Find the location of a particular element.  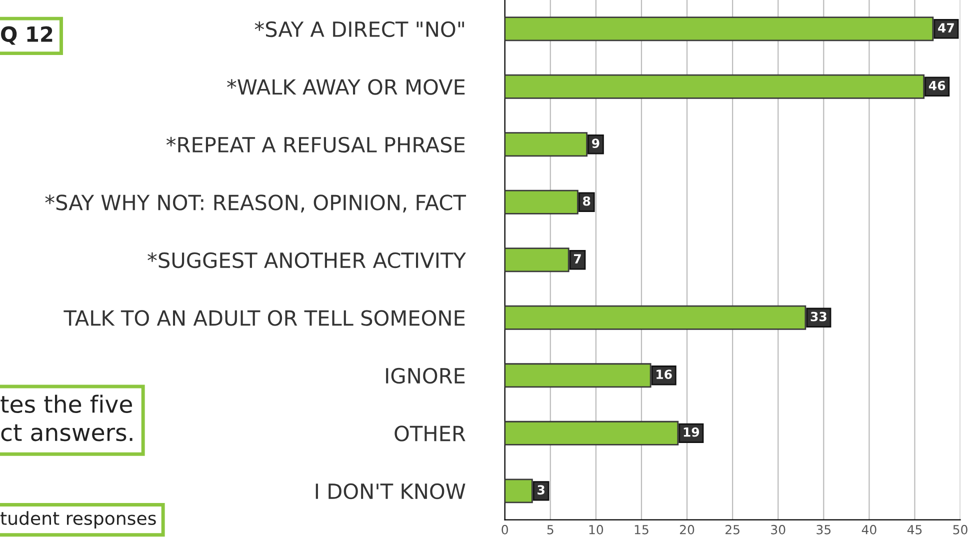

data-label: 16 is located at coordinates (664, 375).